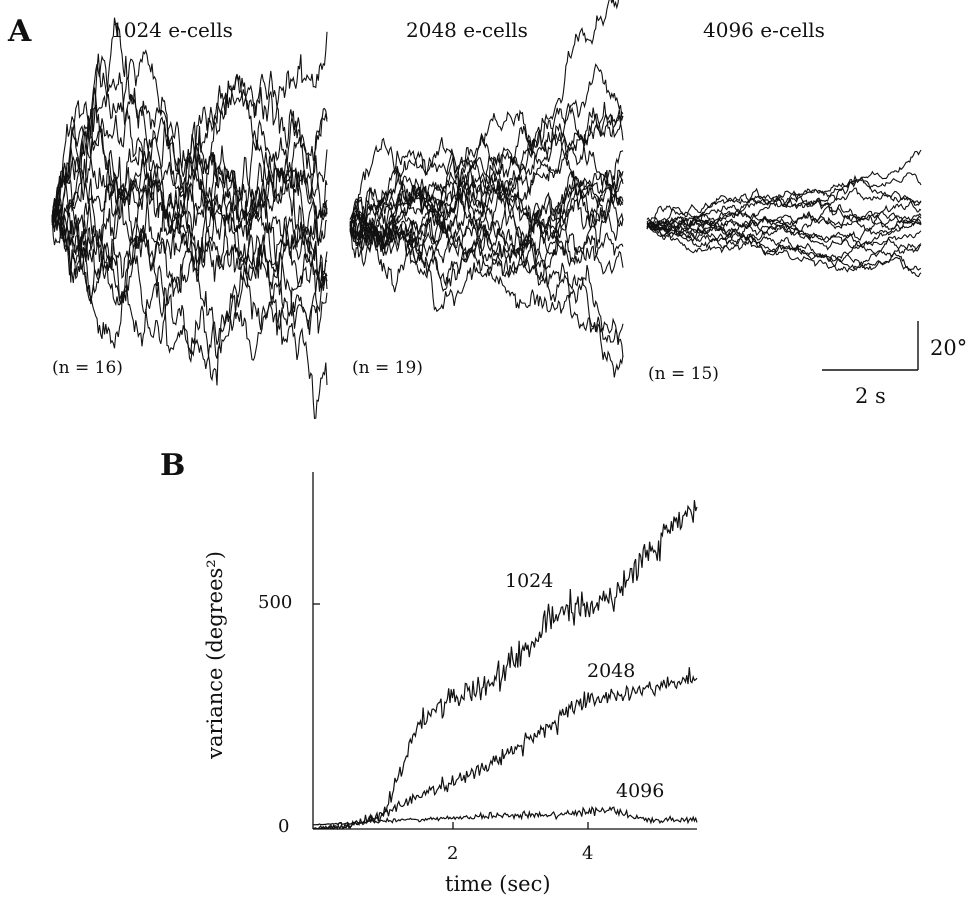 The width and height of the screenshot is (970, 906). I want to click on x-axis-label: time (sec), so click(498, 884).